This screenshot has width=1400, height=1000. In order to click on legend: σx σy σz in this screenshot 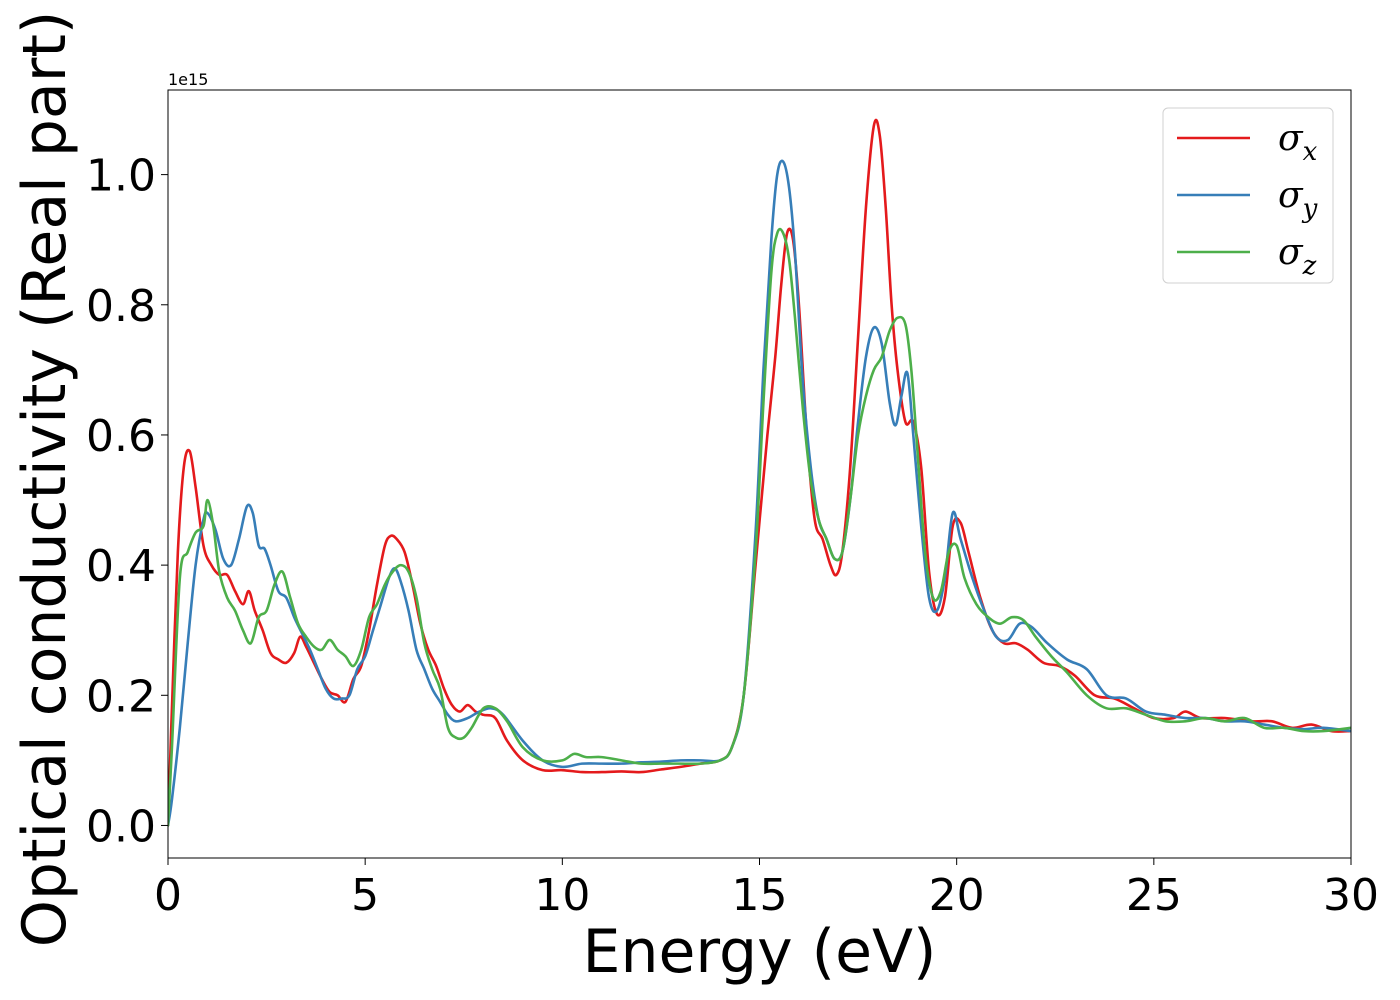, I will do `click(1248, 195)`.